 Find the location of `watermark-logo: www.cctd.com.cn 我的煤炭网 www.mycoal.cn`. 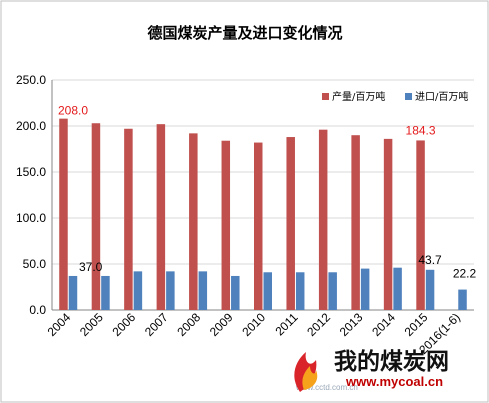

watermark-logo: www.cctd.com.cn 我的煤炭网 www.mycoal.cn is located at coordinates (371, 370).